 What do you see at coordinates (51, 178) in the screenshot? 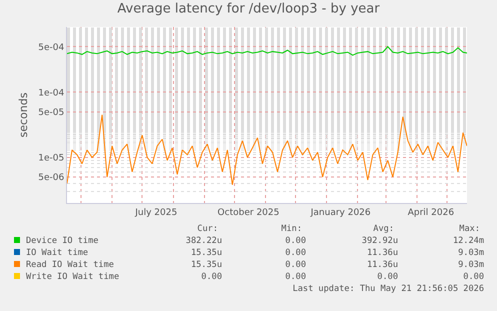
I see `y-tick-label: 5e-06` at bounding box center [51, 178].